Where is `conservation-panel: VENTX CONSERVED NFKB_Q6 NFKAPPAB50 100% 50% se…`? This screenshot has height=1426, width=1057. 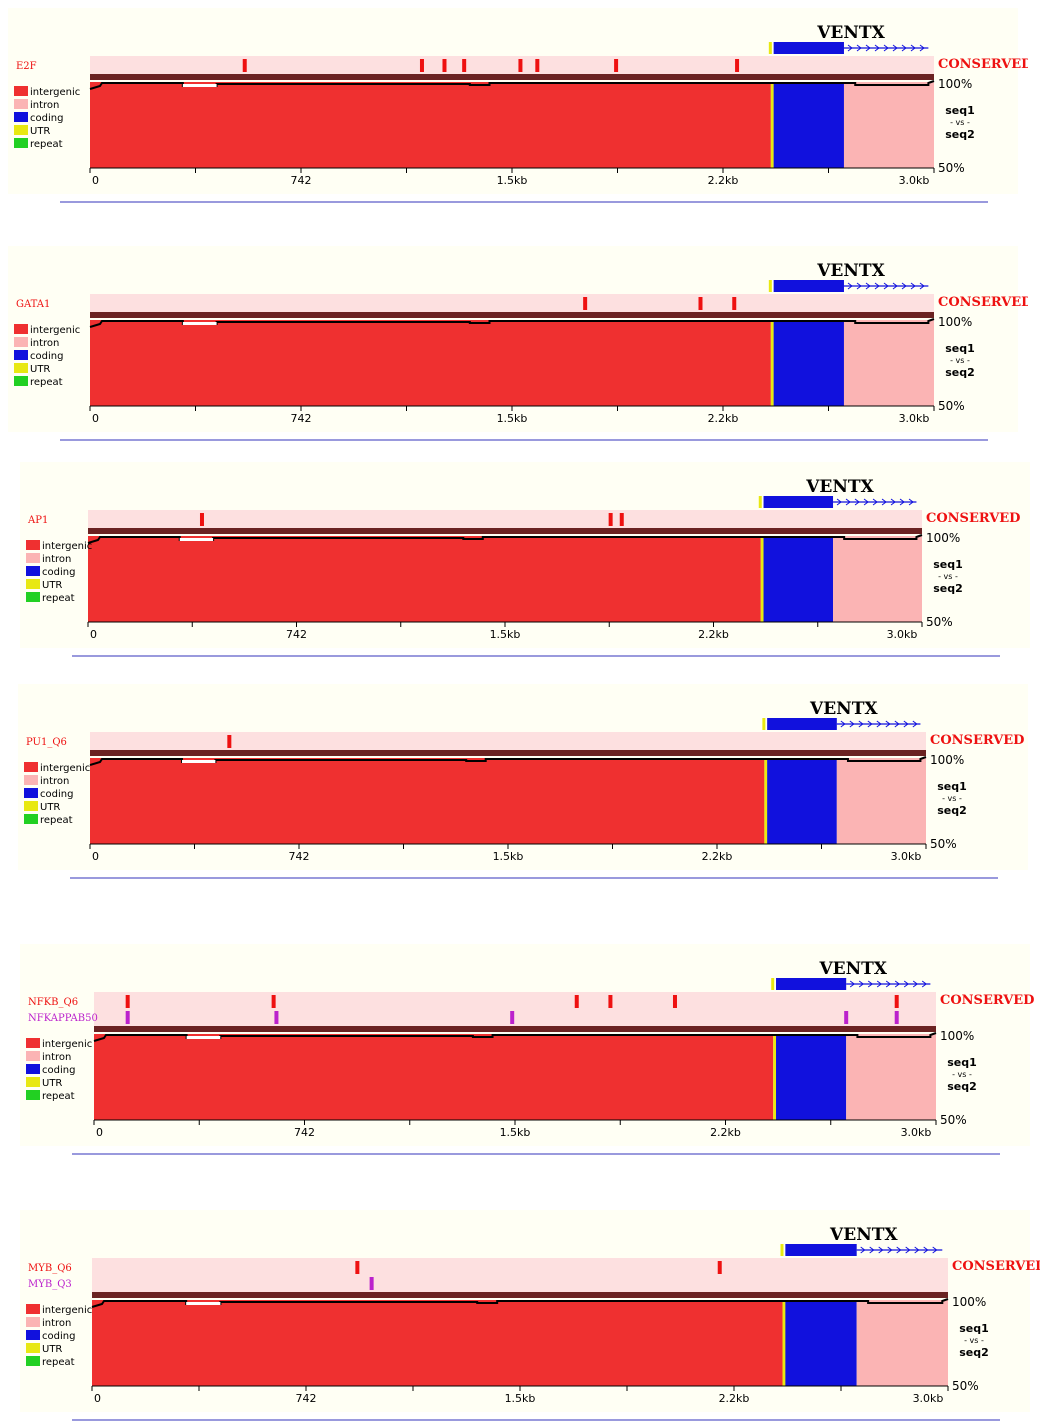
conservation-panel: VENTX CONSERVED NFKB_Q6 NFKAPPAB50 100% 50% se… is located at coordinates (530, 1052).